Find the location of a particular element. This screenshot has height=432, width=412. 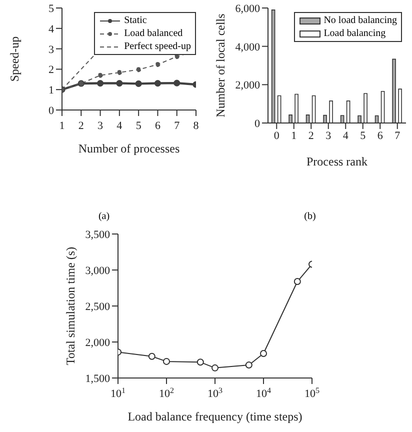

x-tick-label: 10$^{3}$ is located at coordinates (215, 393).